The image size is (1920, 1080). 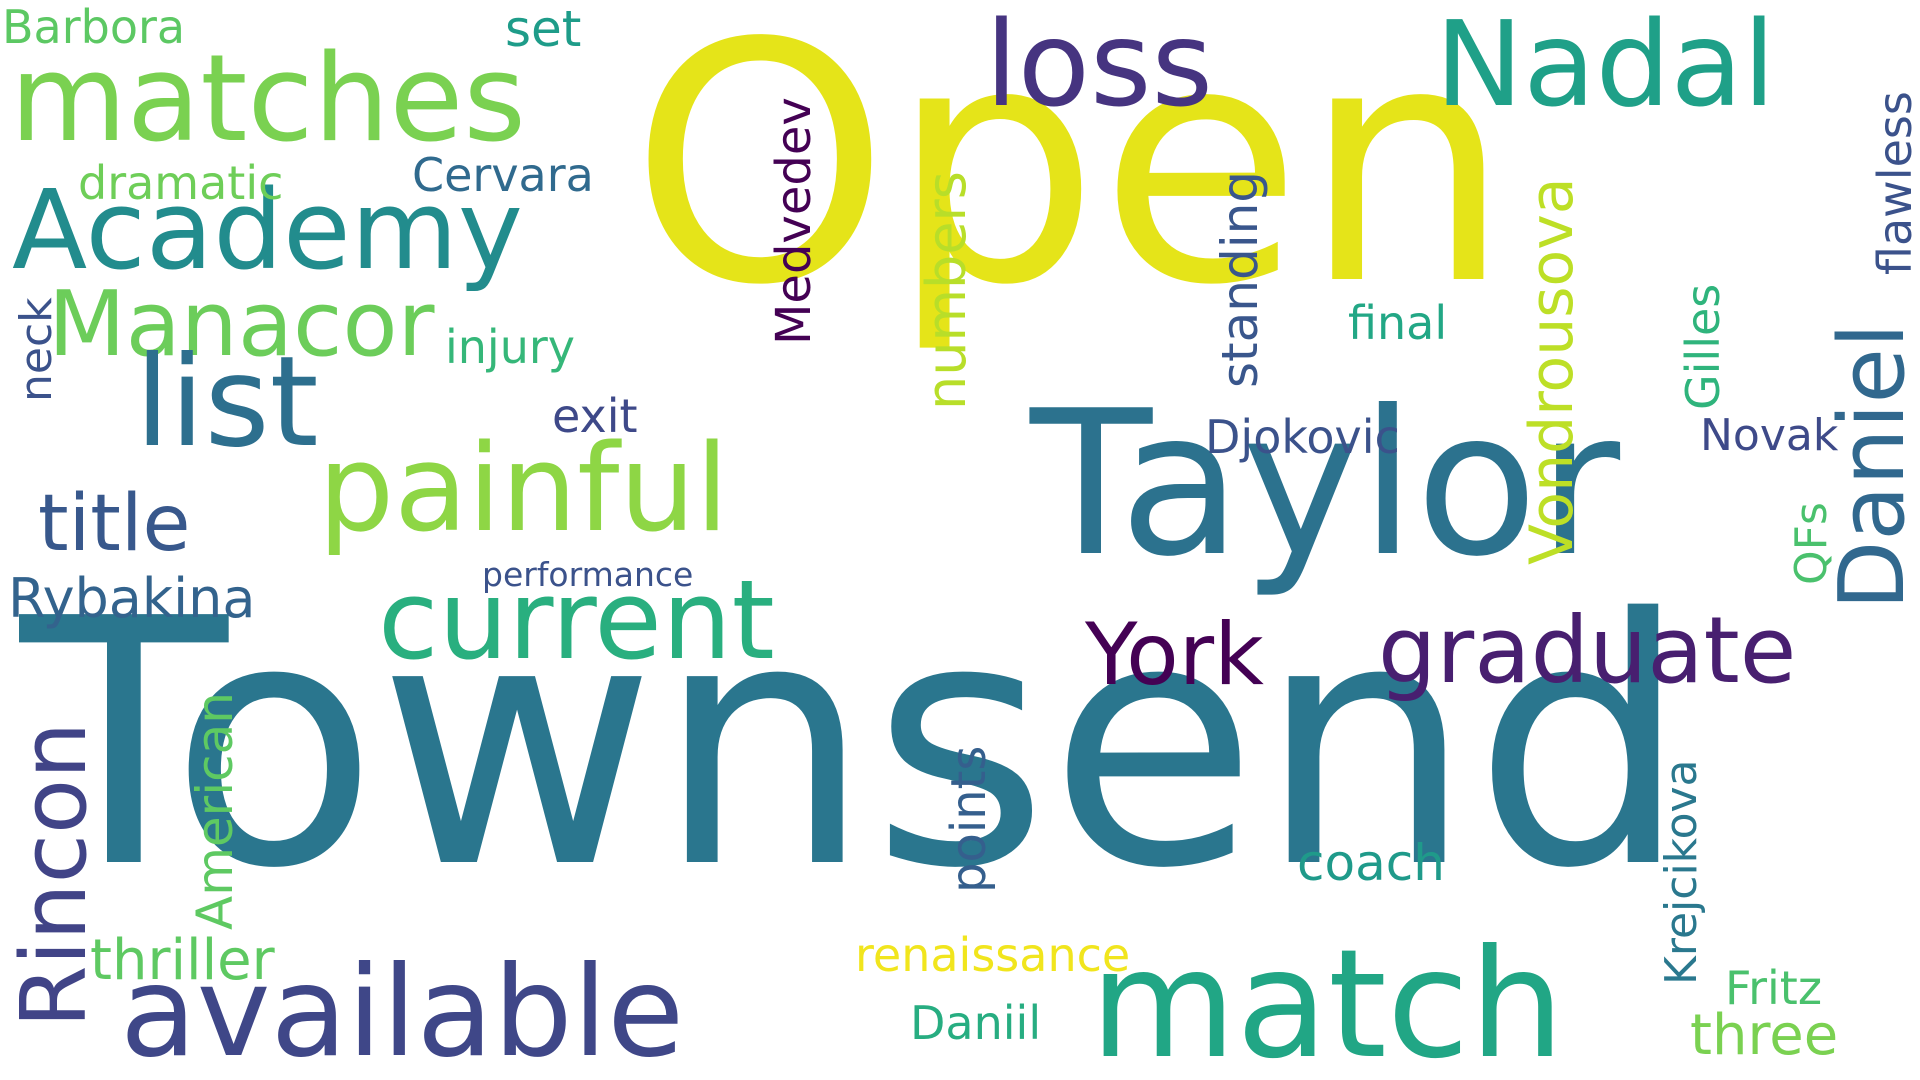 I want to click on word-medvedev: Medvedev, so click(x=794, y=221).